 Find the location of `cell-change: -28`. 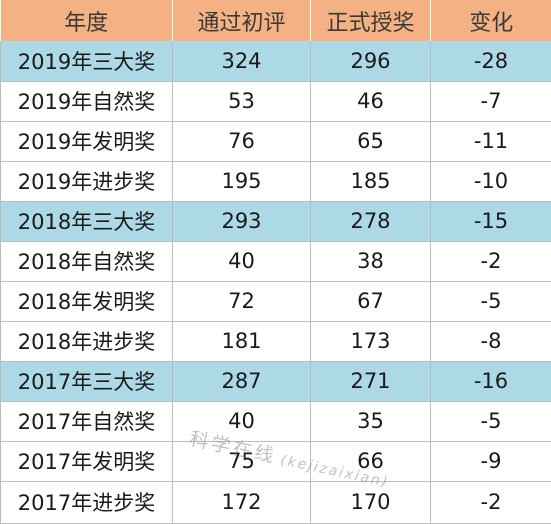

cell-change: -28 is located at coordinates (491, 61).